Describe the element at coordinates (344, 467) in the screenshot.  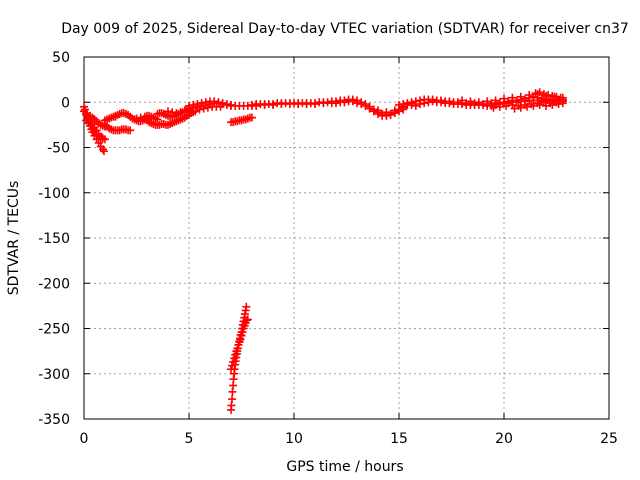
I see `x-axis-label: GPS time / hours` at that location.